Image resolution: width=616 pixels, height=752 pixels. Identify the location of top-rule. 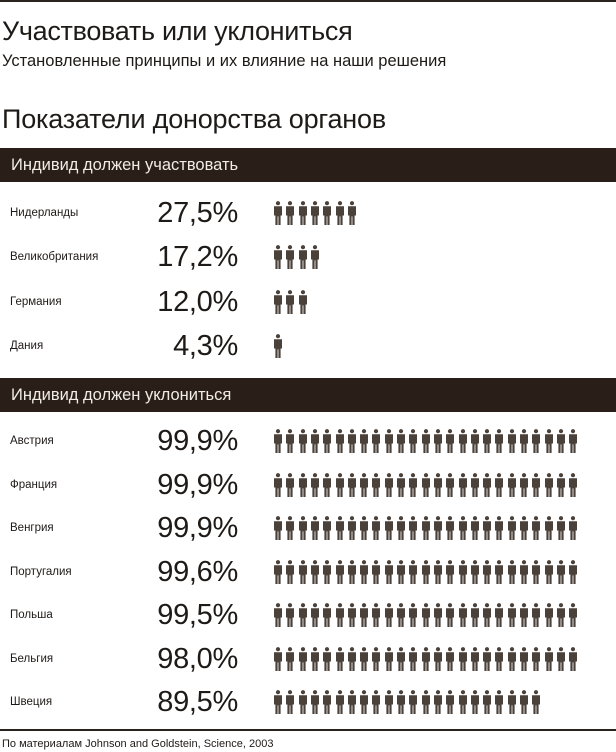
(308, 1).